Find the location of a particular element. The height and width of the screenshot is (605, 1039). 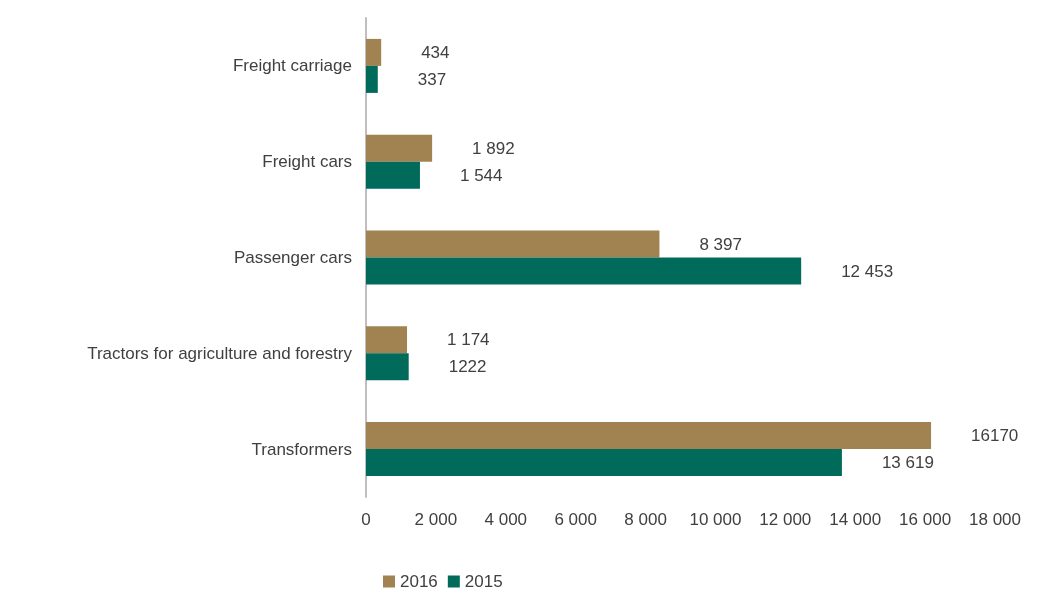

y-tick-label: Freight cars is located at coordinates (307, 162).